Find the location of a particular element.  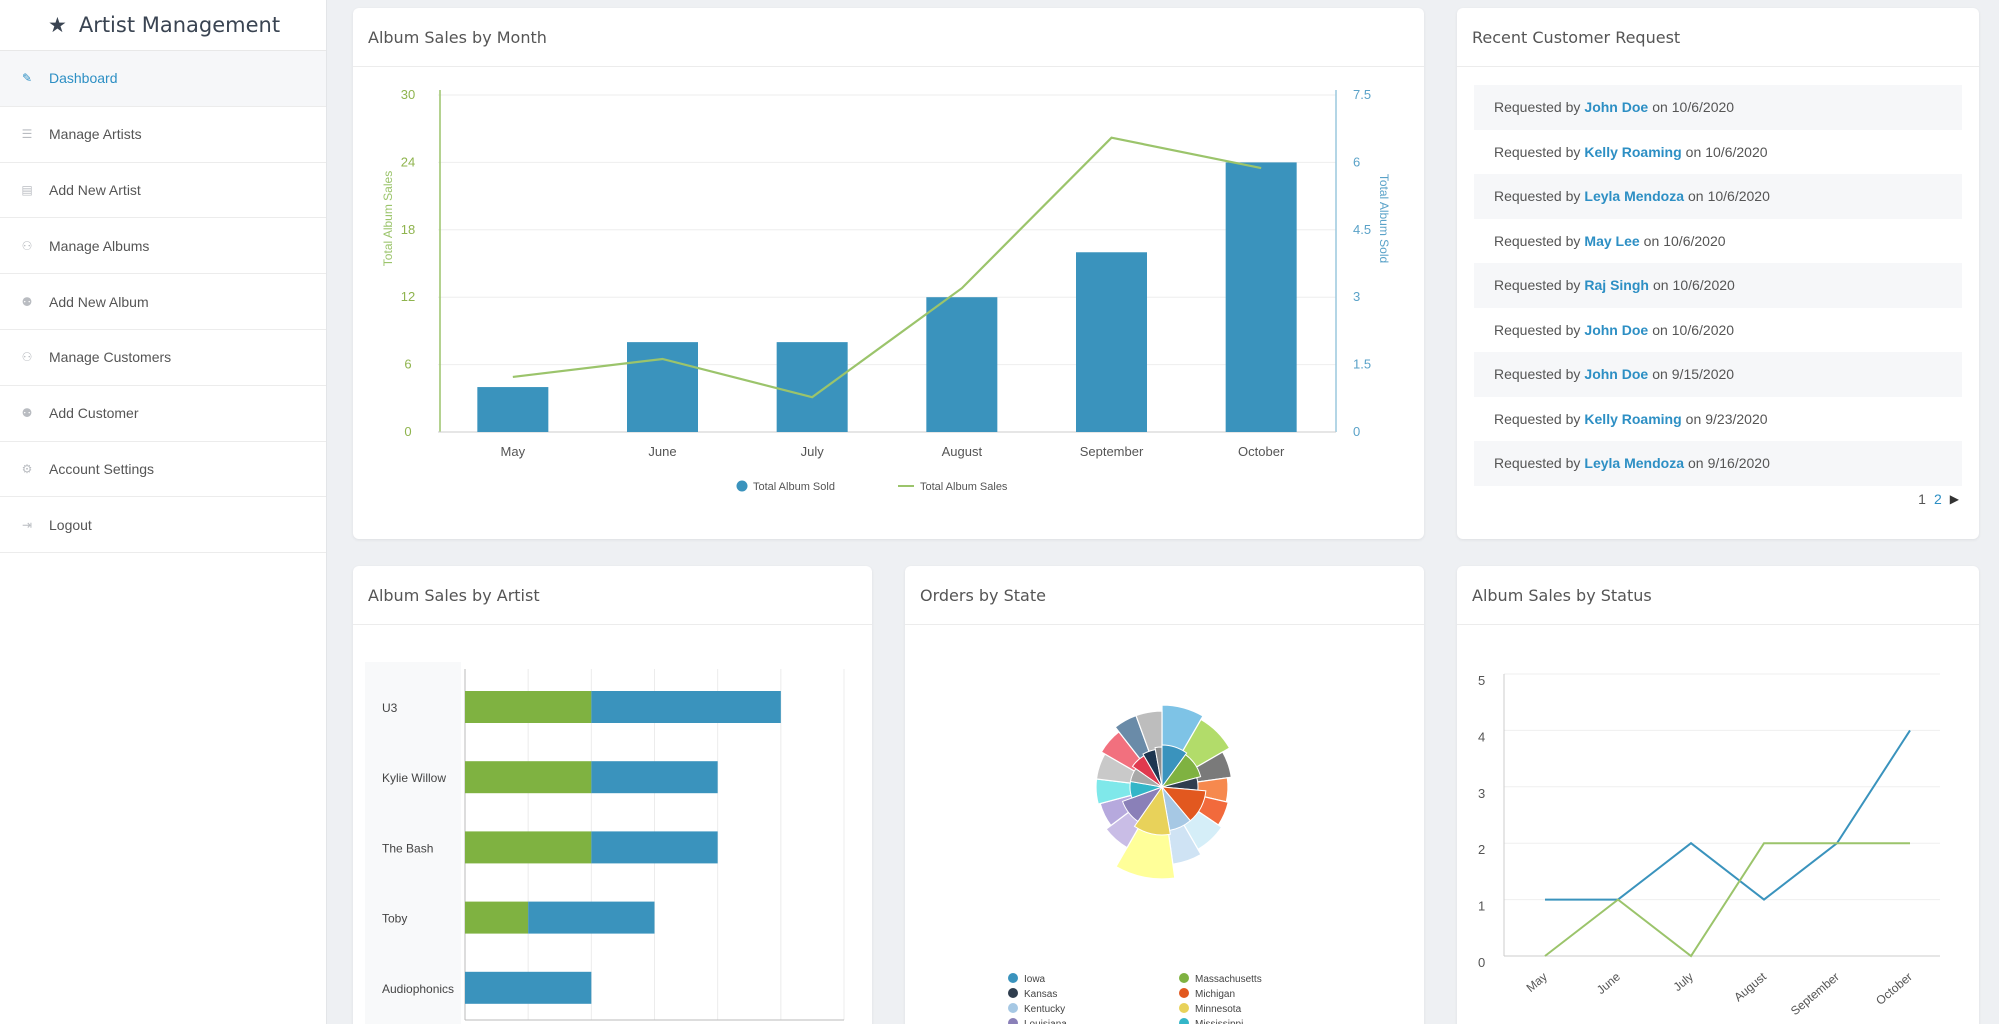

customer-name-link: May Lee is located at coordinates (1612, 240).